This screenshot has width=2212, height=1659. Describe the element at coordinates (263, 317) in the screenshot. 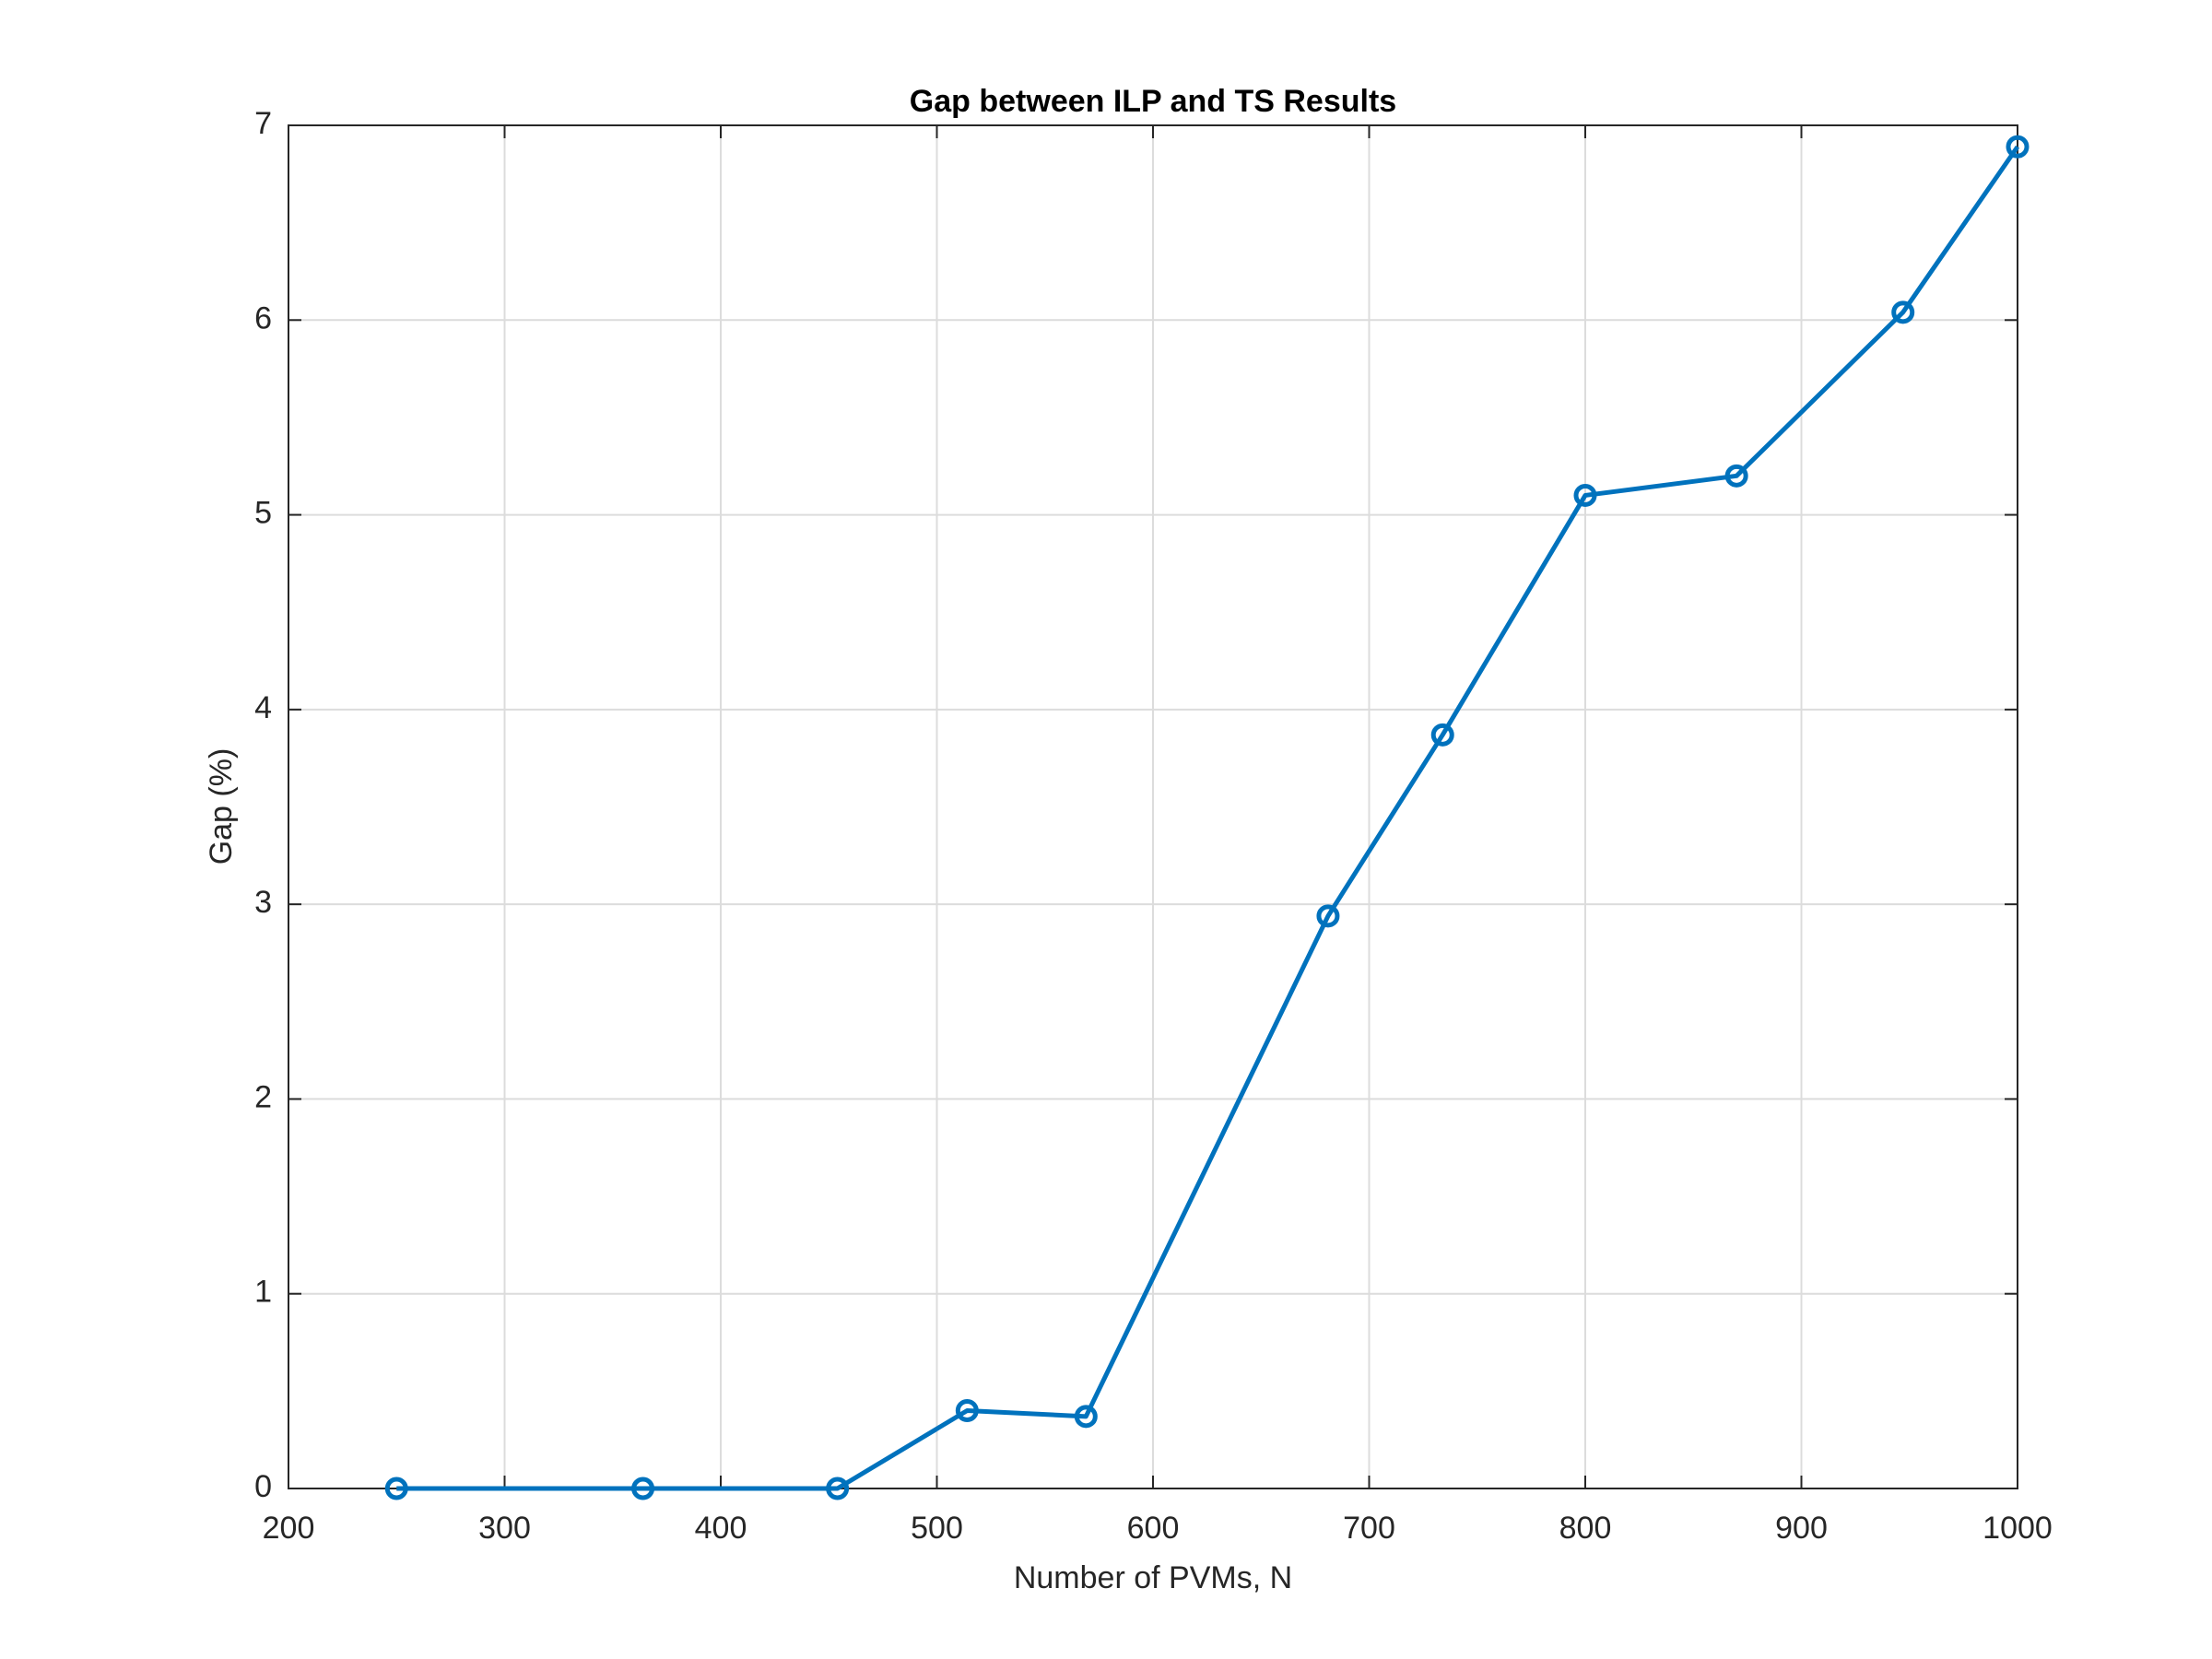

I see `y-tick-label: 6` at that location.